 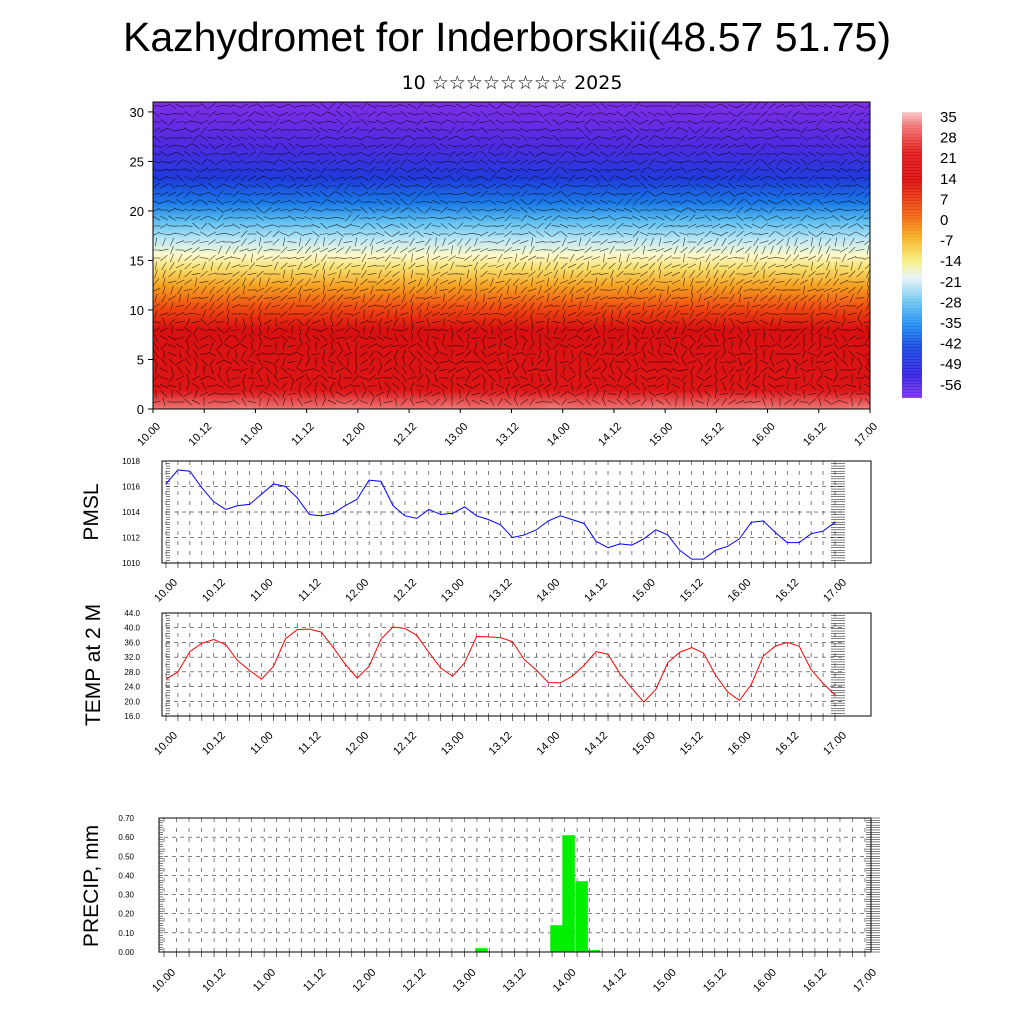 I want to click on x-tick-label: 10.12, so click(x=200, y=435).